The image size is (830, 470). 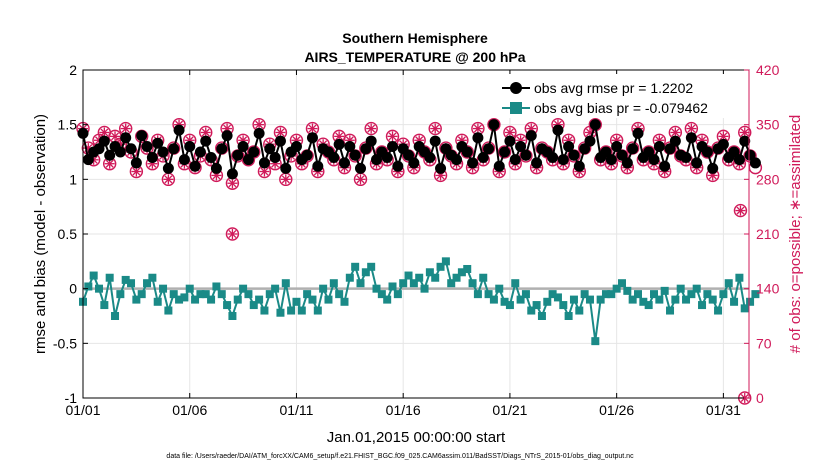 What do you see at coordinates (403, 410) in the screenshot?
I see `x-tick-label: 01/16` at bounding box center [403, 410].